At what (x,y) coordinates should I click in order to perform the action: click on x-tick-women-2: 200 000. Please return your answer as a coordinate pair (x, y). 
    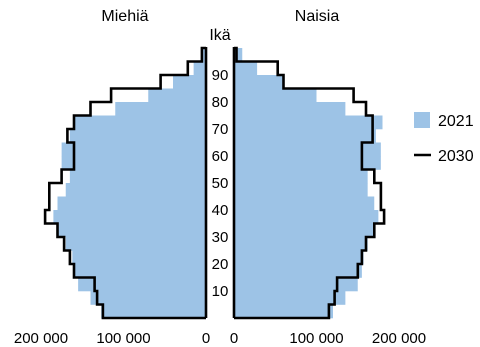
    Looking at the image, I should click on (399, 338).